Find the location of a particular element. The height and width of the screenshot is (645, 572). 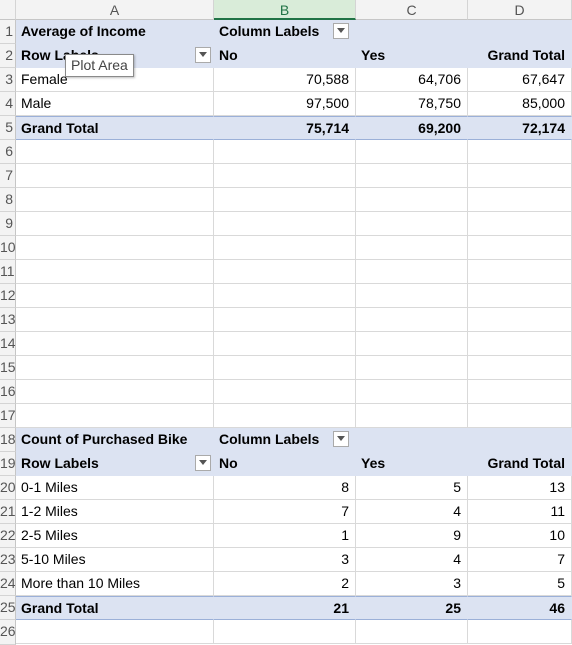

row-header: 23 is located at coordinates (8, 560).